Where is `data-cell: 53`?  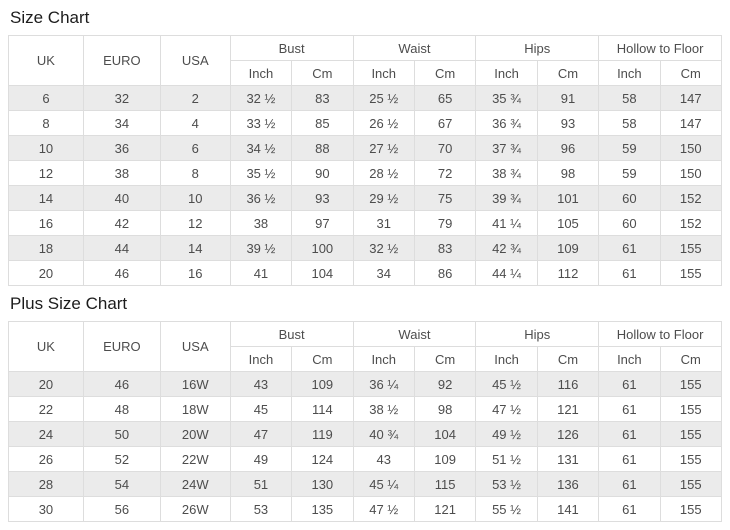 data-cell: 53 is located at coordinates (261, 509).